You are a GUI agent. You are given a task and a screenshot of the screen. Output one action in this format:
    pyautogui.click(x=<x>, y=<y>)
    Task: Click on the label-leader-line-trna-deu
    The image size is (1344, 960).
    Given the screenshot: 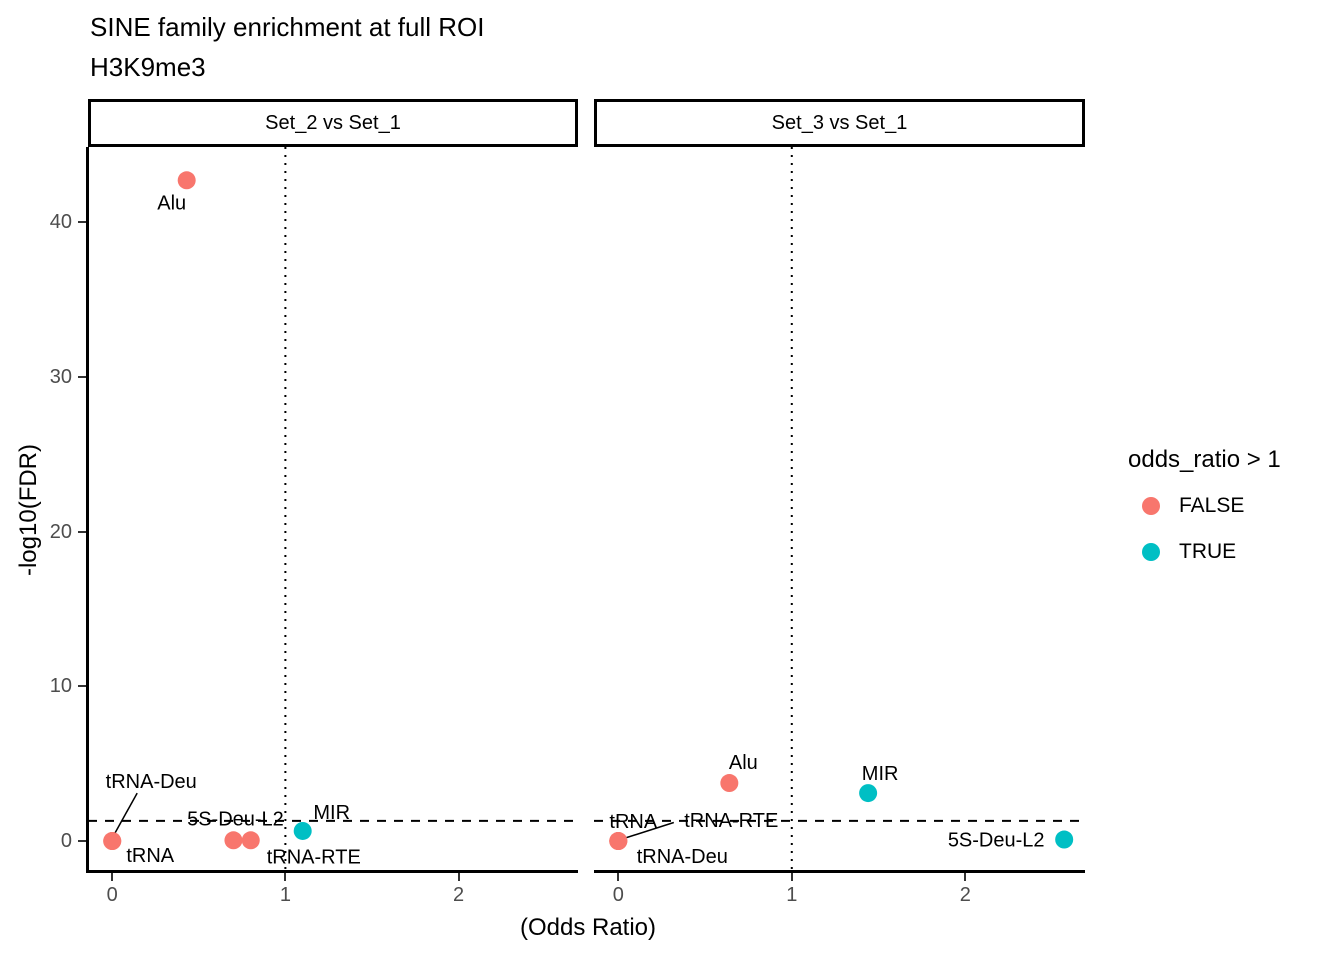 What is the action you would take?
    pyautogui.click(x=125, y=814)
    